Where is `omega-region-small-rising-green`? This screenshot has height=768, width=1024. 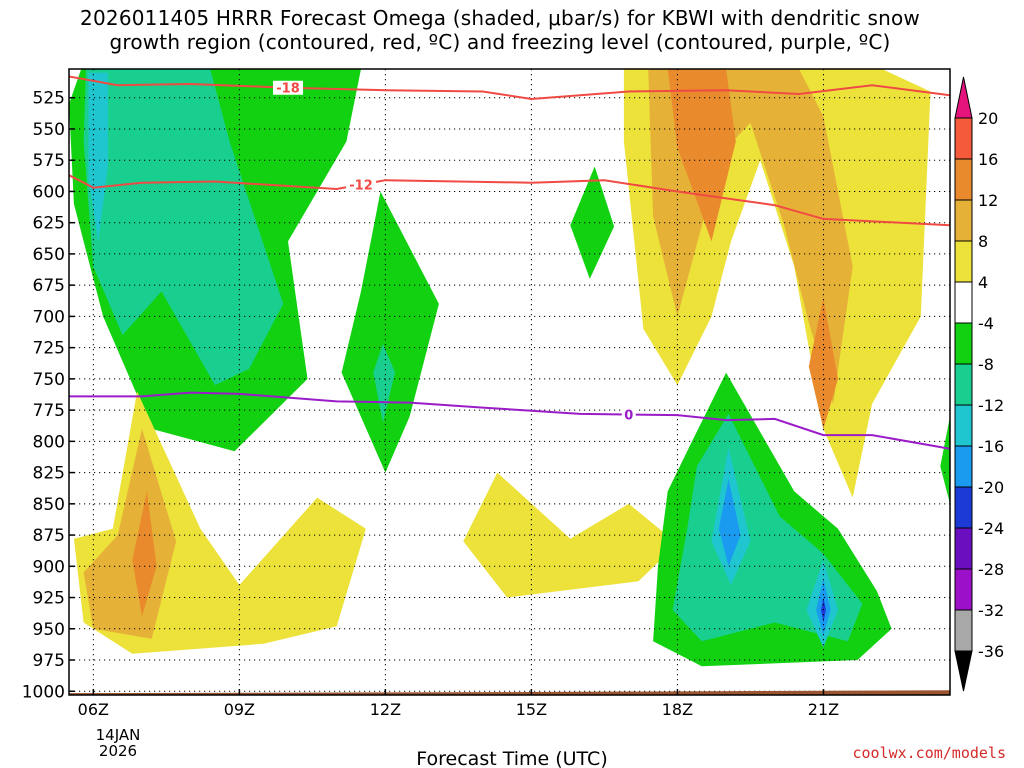 omega-region-small-rising-green is located at coordinates (592, 222).